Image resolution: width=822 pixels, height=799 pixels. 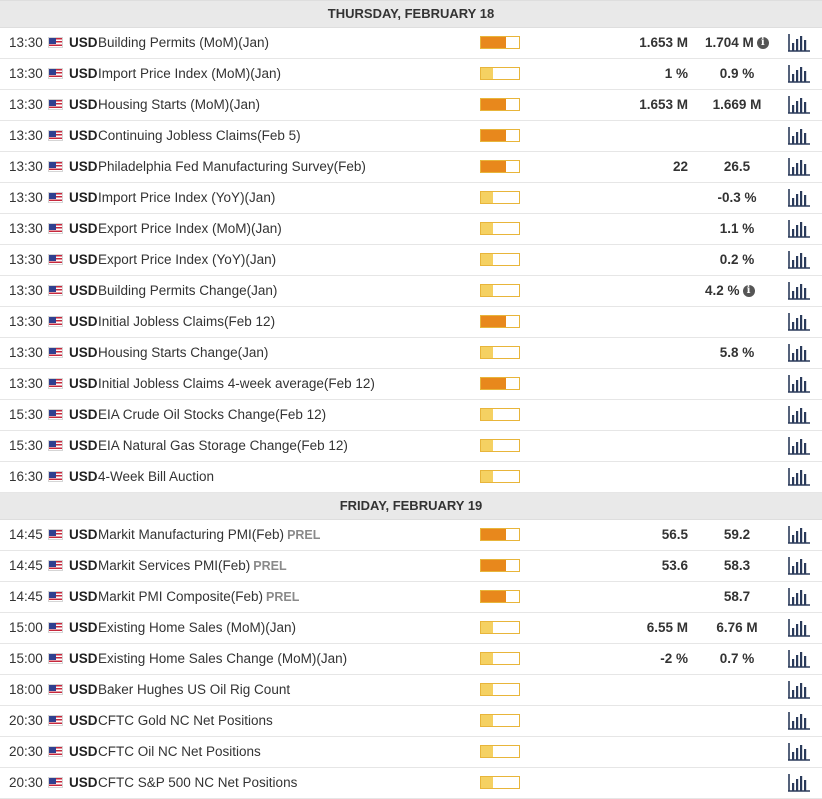 I want to click on event-time: 18:00, so click(x=26, y=689).